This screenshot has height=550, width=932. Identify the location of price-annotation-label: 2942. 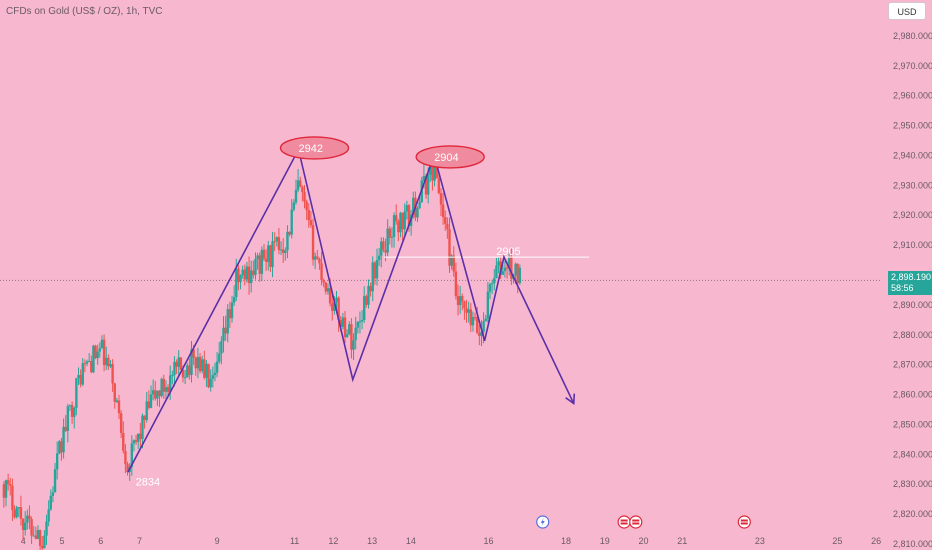
(311, 149).